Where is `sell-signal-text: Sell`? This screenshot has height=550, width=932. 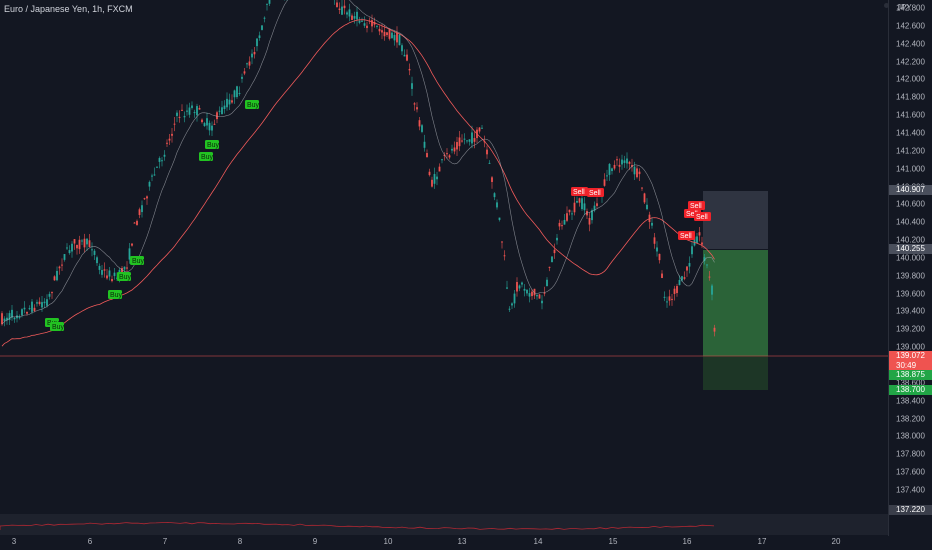
sell-signal-text: Sell is located at coordinates (696, 206).